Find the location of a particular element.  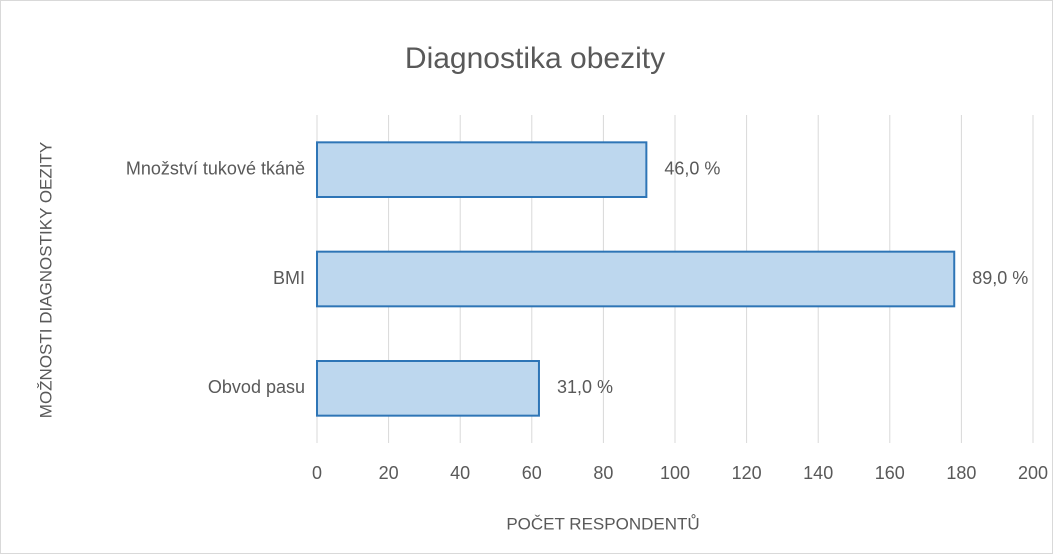

x-tick-label: 100 is located at coordinates (675, 473).